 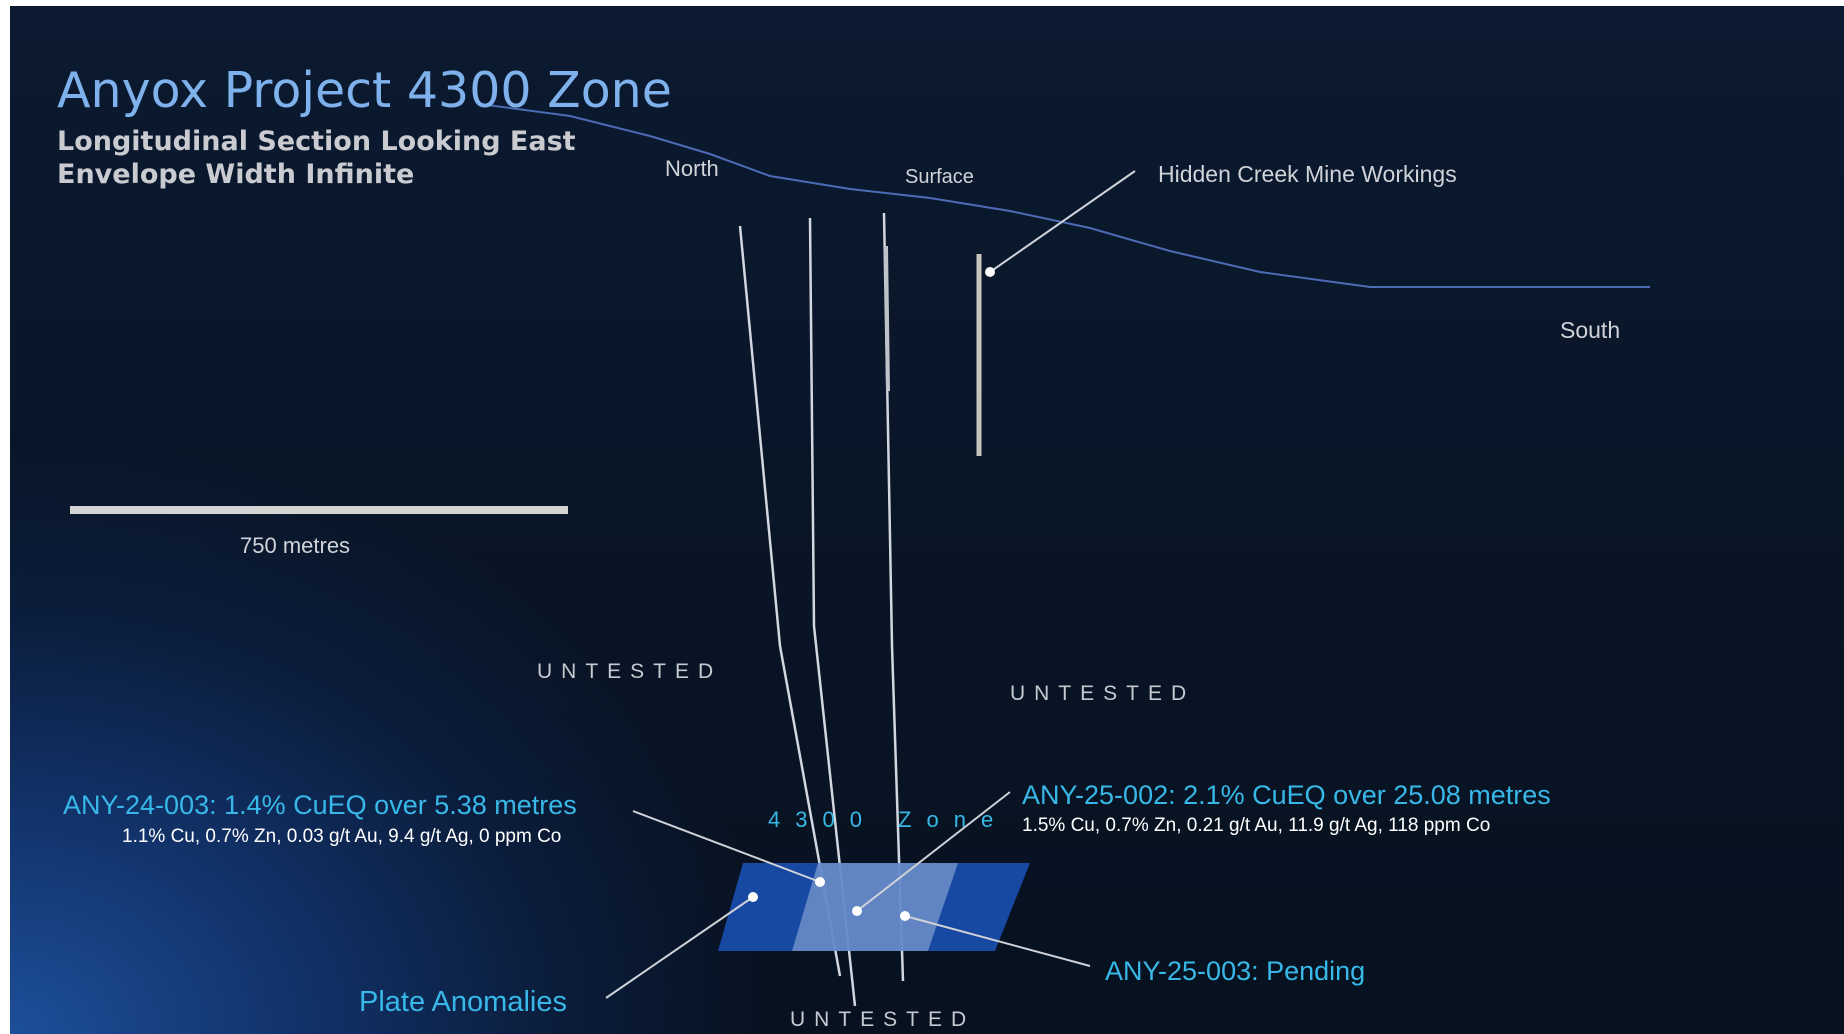 What do you see at coordinates (236, 174) in the screenshot?
I see `envelope-subtitle: Envelope Width Infinite` at bounding box center [236, 174].